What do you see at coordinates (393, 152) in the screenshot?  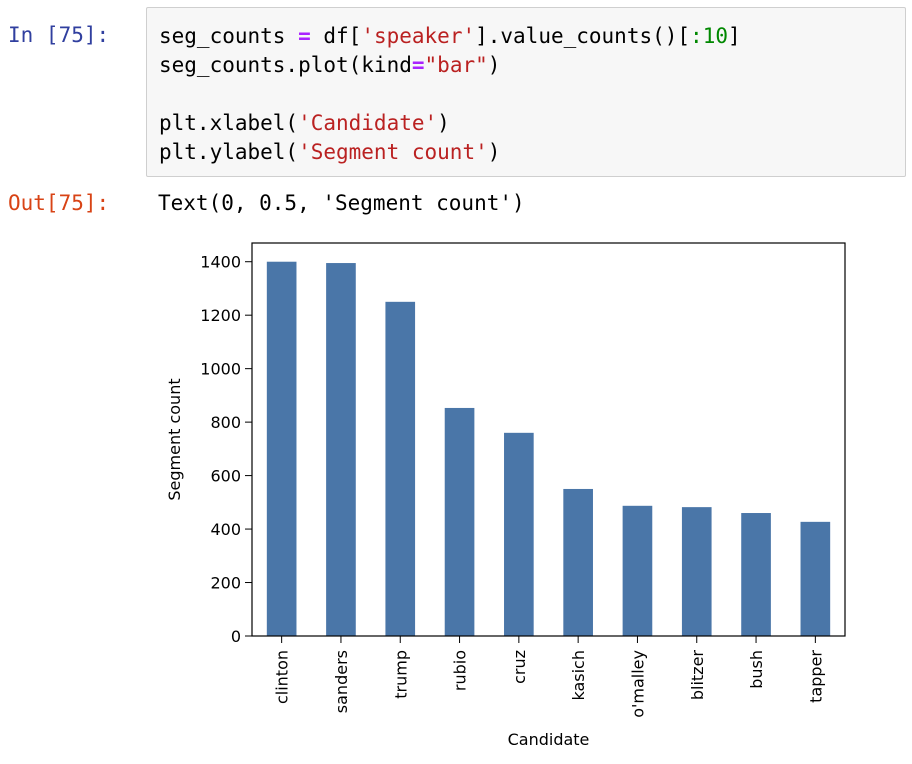 I see `code-token: 'Segment count'` at bounding box center [393, 152].